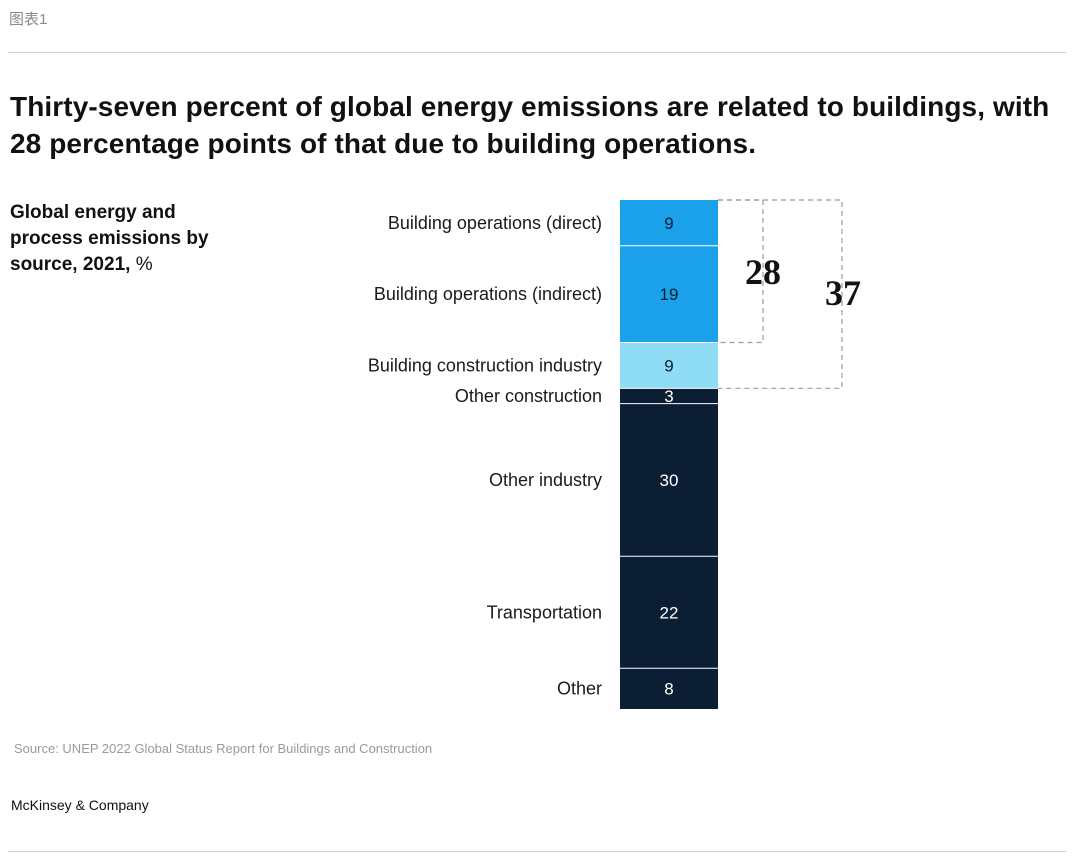  What do you see at coordinates (485, 365) in the screenshot?
I see `category-label: Building construction industry` at bounding box center [485, 365].